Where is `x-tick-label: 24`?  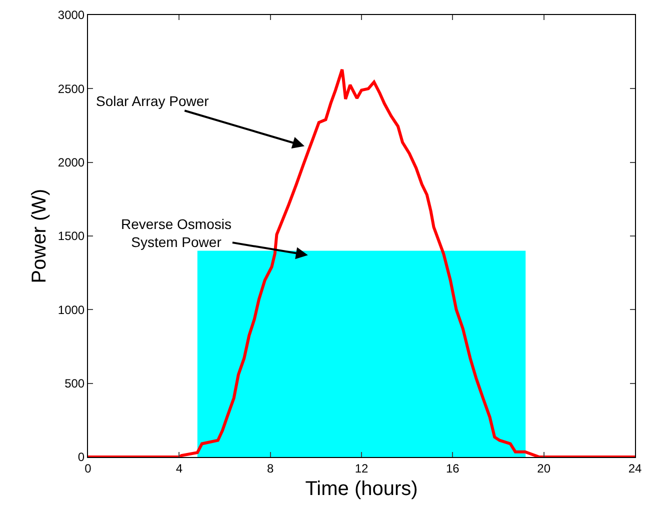
x-tick-label: 24 is located at coordinates (635, 468).